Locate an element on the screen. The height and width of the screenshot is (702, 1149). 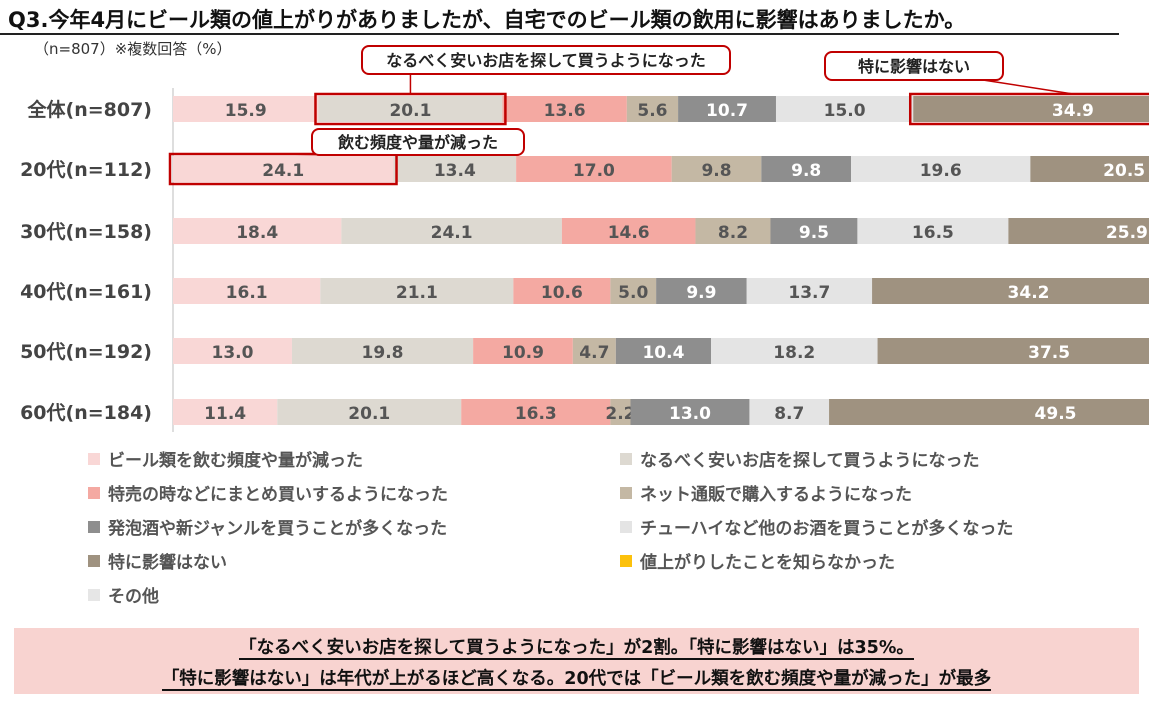
data-label: 16.5 is located at coordinates (933, 233).